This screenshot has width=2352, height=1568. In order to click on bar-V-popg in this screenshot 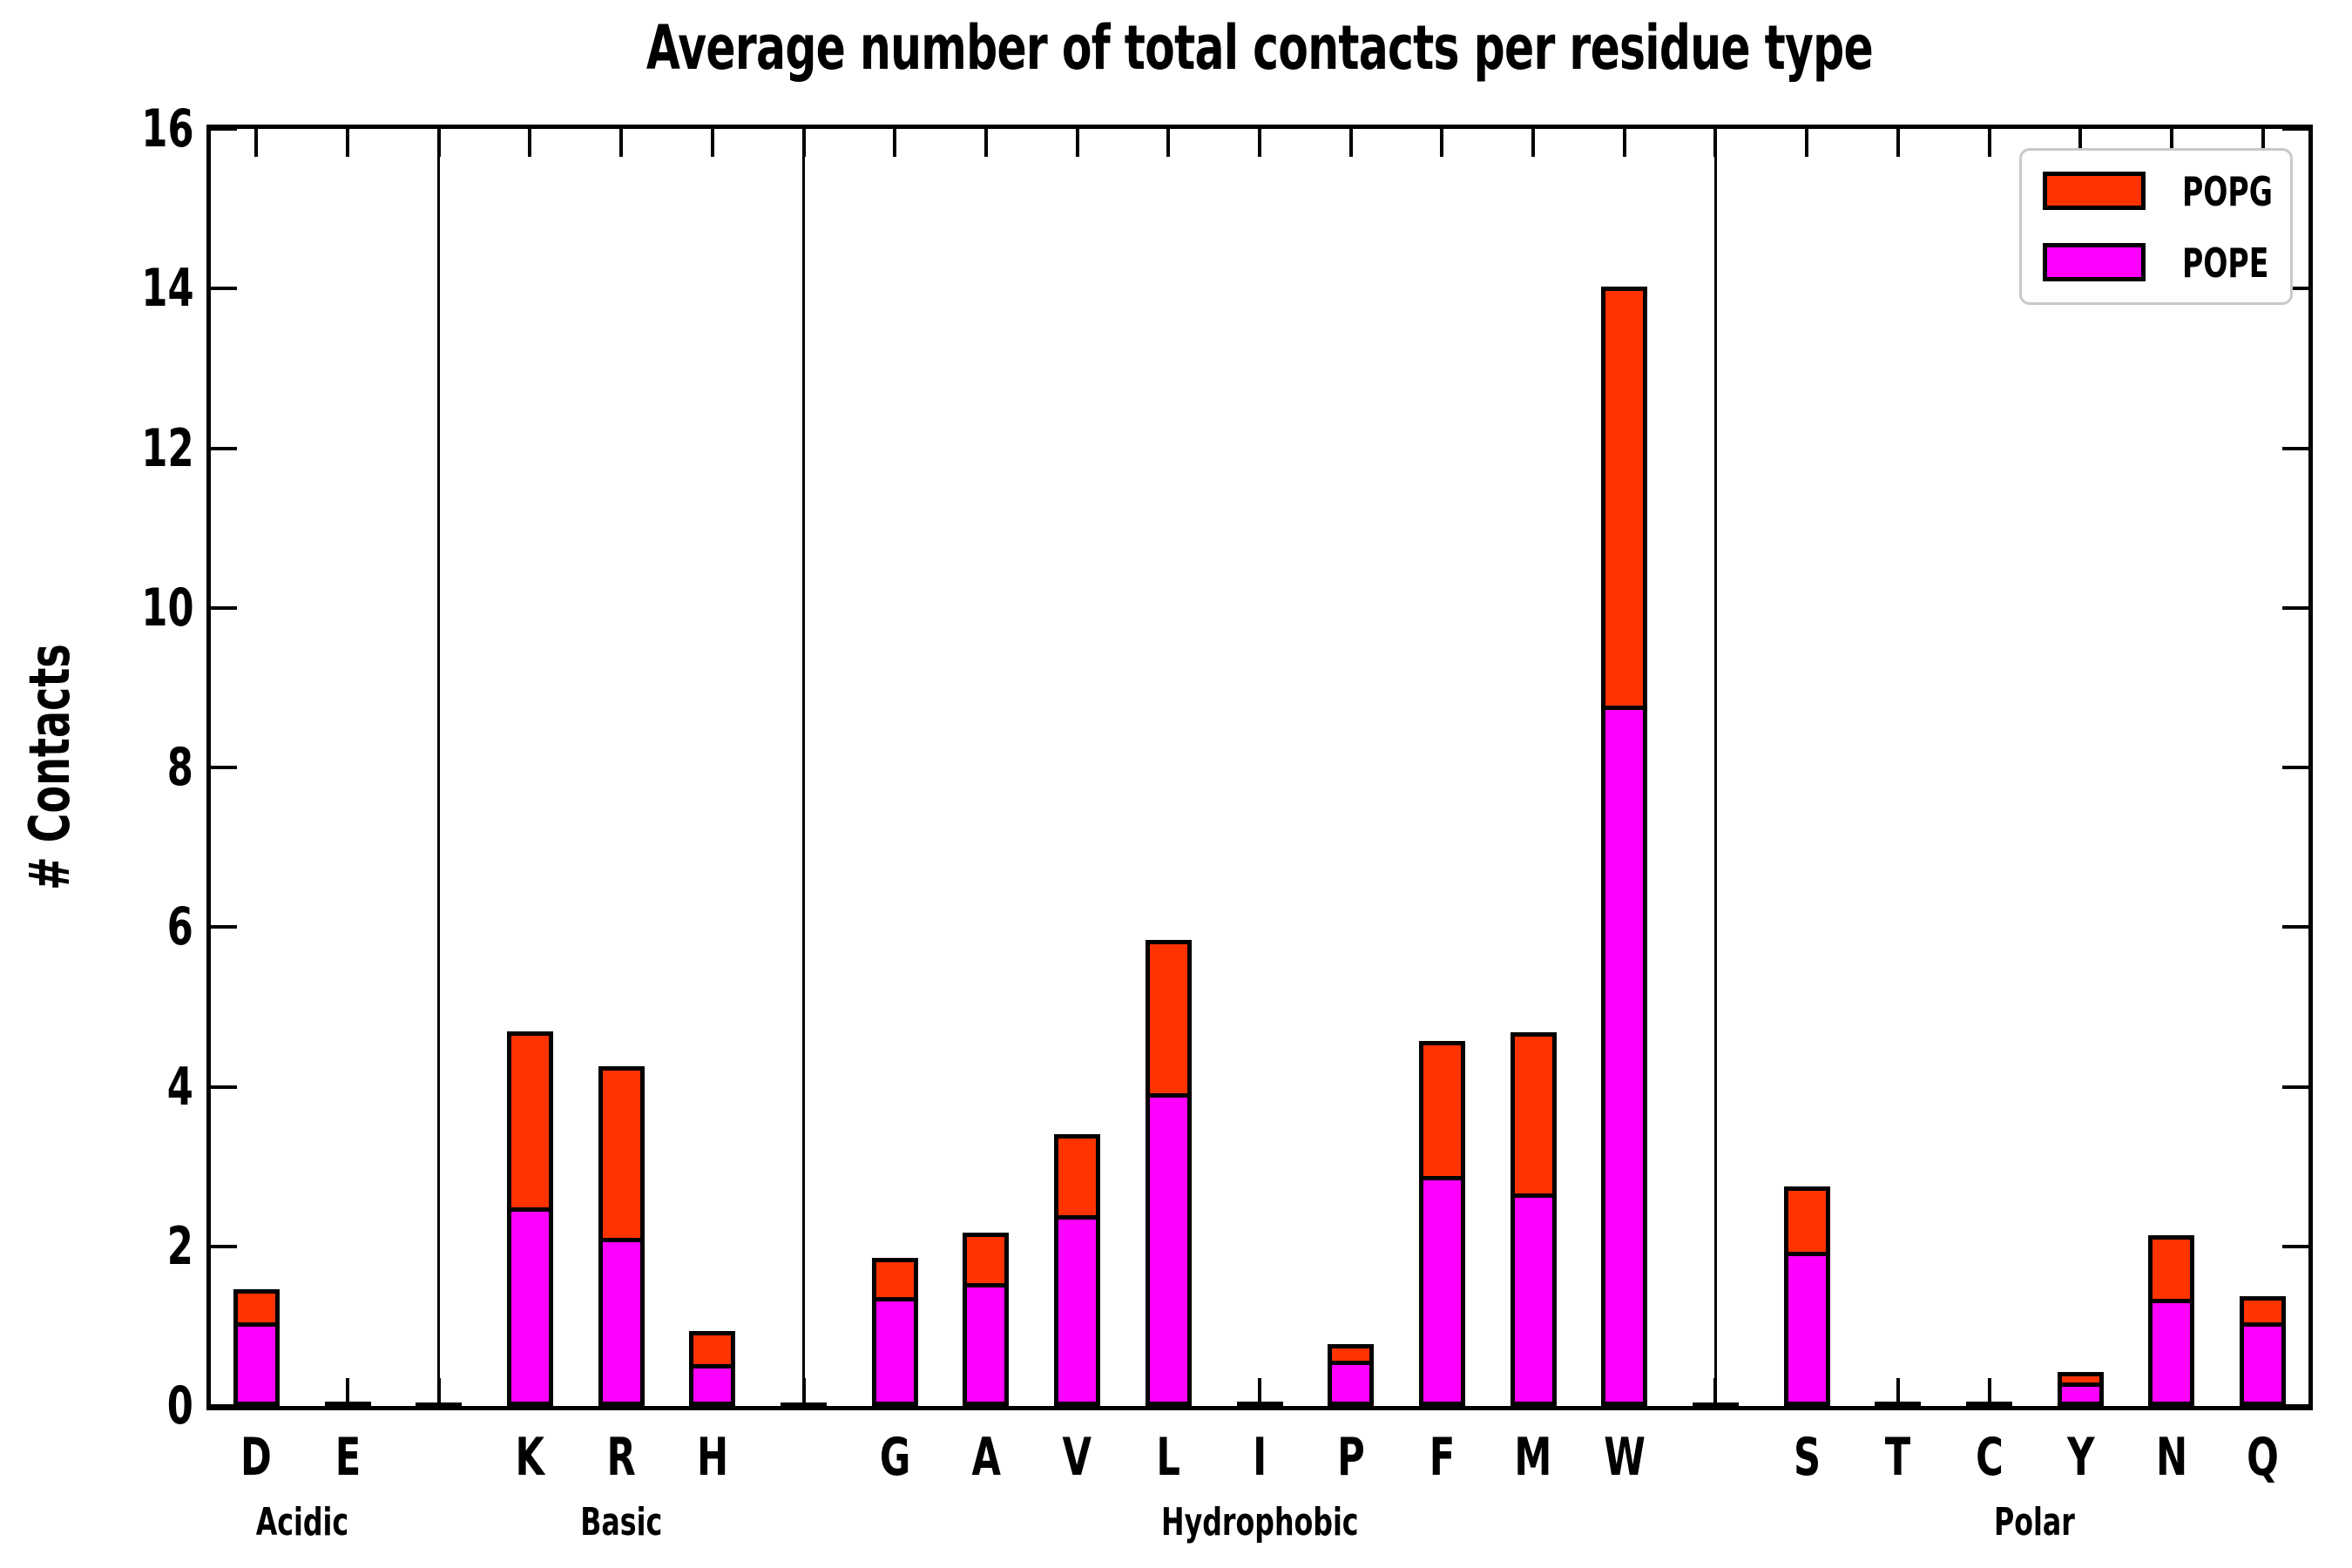, I will do `click(1077, 1179)`.